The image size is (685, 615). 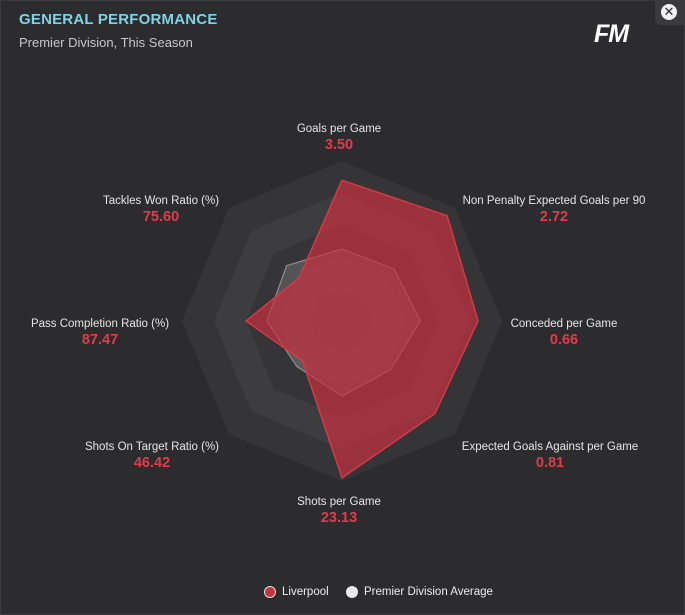 I want to click on axis-value: 2.72, so click(x=554, y=217).